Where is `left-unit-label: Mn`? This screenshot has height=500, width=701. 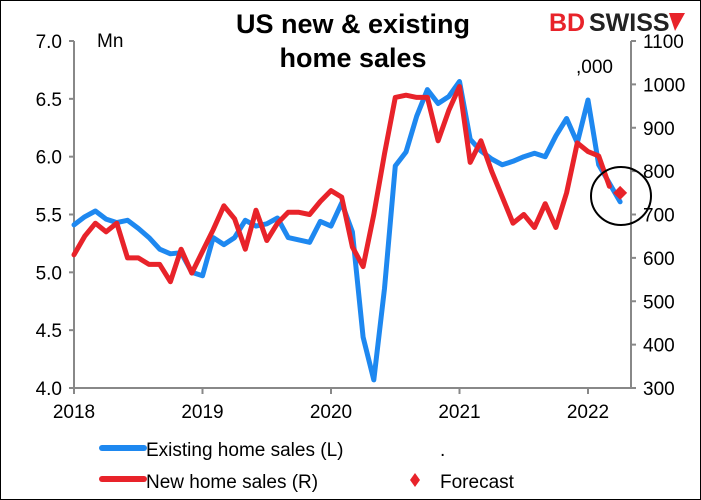 left-unit-label: Mn is located at coordinates (110, 41).